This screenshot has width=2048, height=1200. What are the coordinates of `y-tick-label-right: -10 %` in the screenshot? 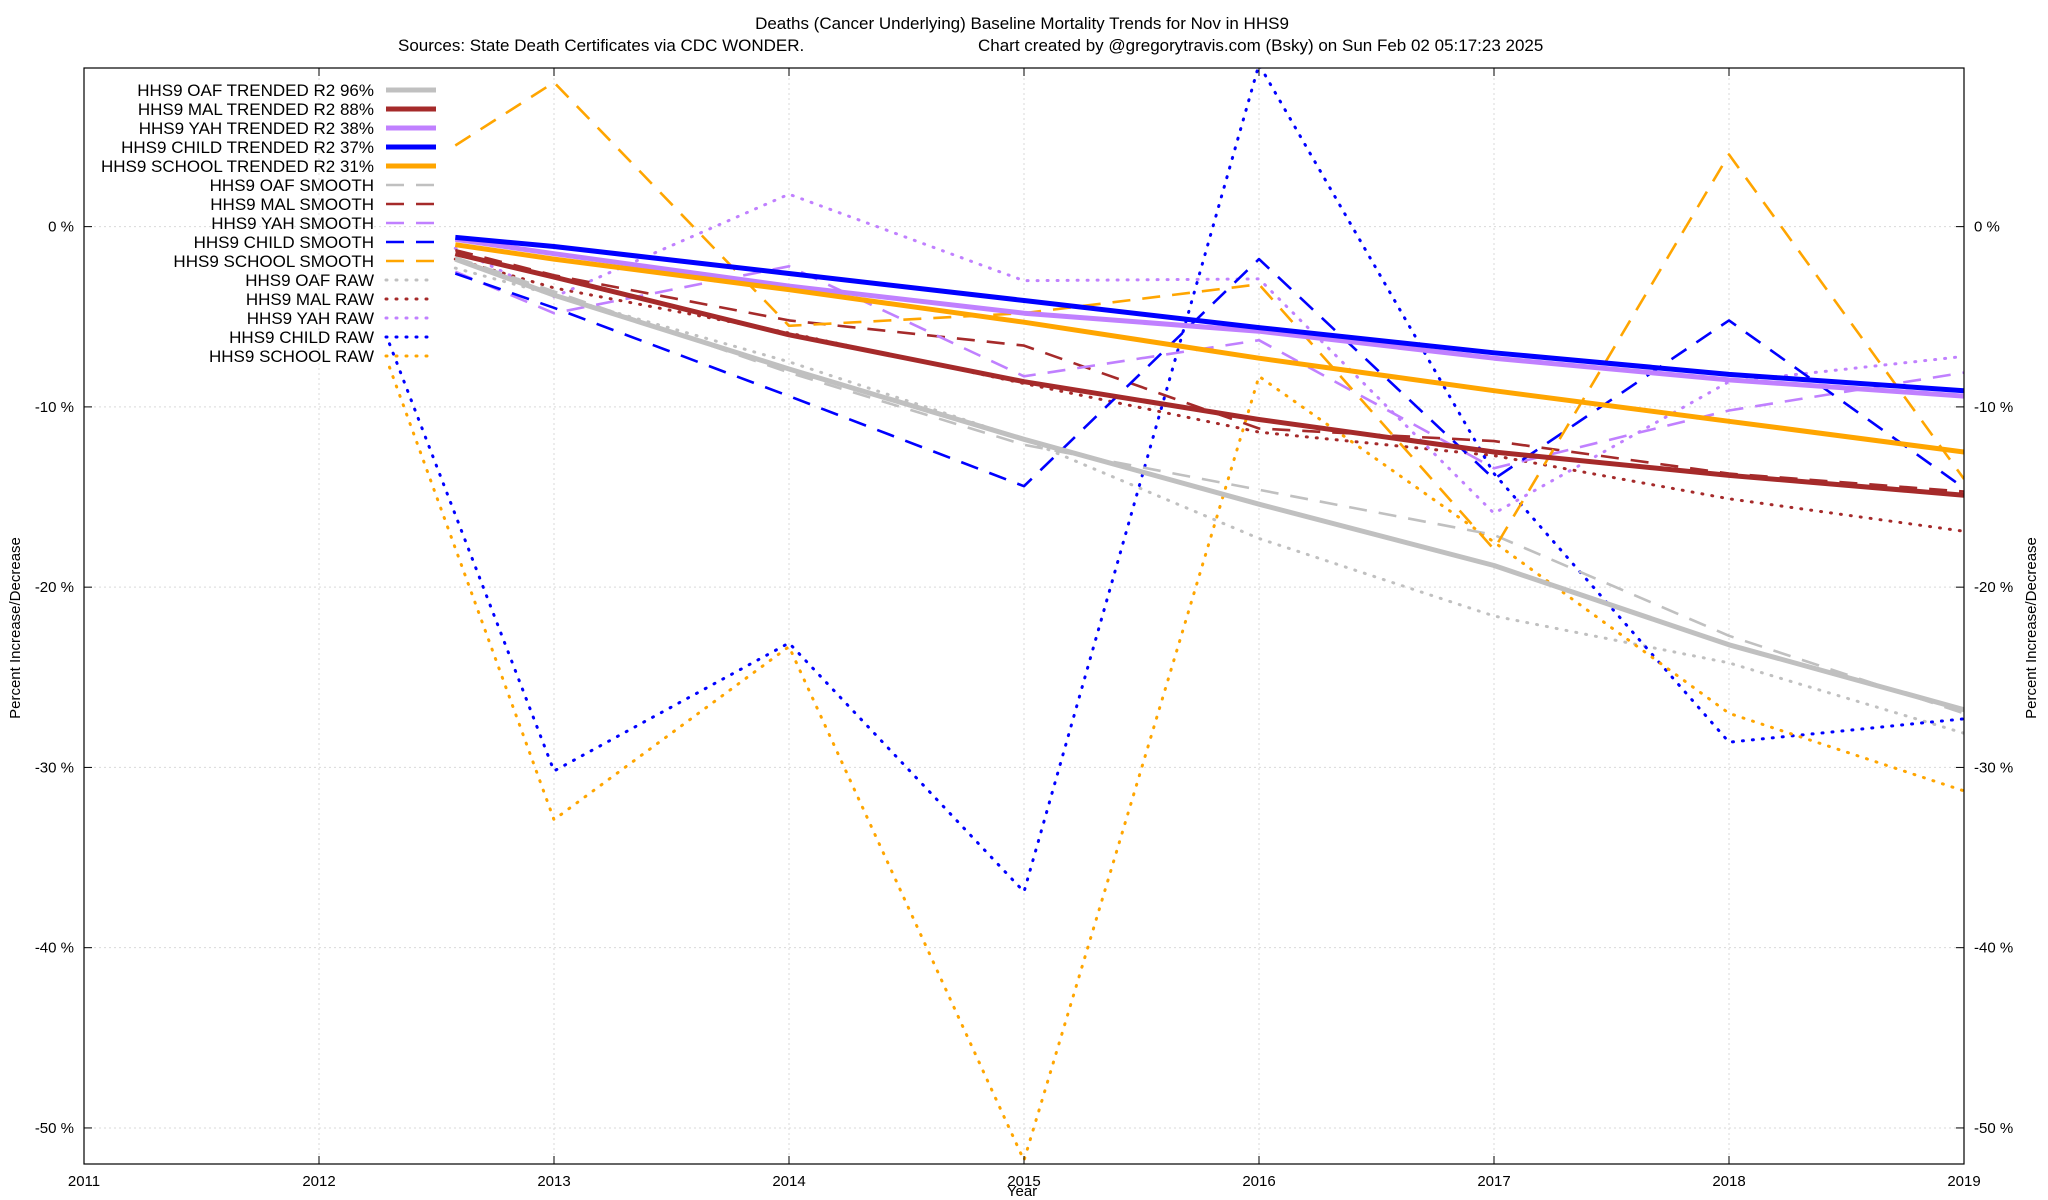 It's located at (1993, 407).